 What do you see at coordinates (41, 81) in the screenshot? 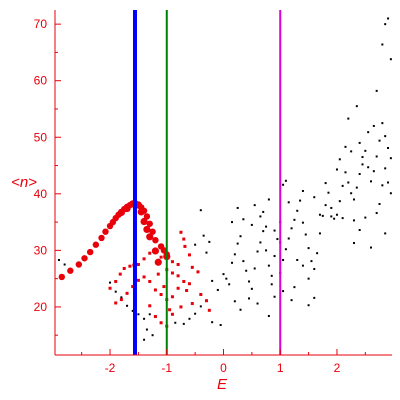
I see `y-tick-label: 60` at bounding box center [41, 81].